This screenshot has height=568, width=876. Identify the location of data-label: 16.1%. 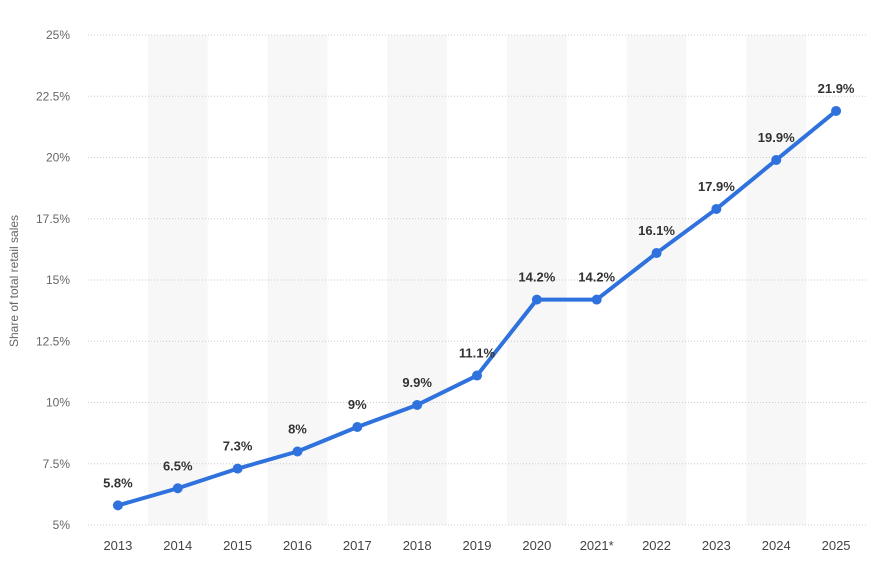
(656, 230).